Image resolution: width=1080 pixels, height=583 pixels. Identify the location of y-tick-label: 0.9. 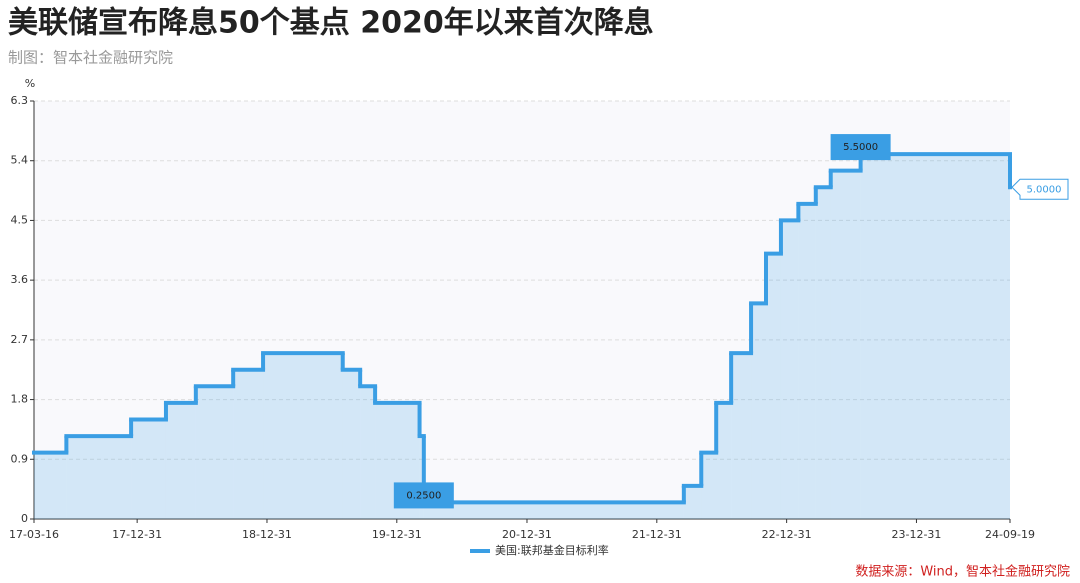
(20, 458).